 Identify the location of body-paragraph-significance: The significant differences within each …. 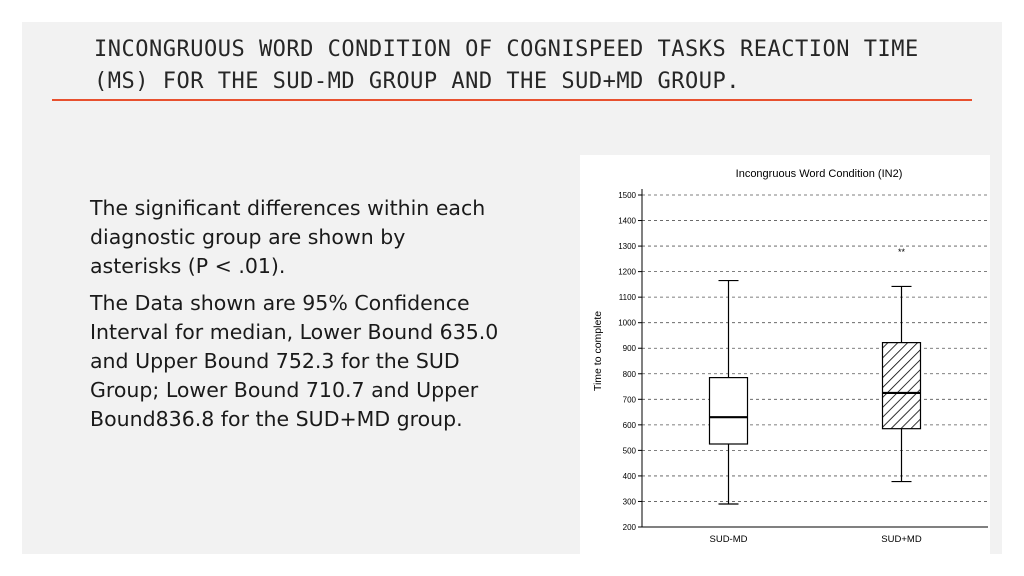
(288, 237).